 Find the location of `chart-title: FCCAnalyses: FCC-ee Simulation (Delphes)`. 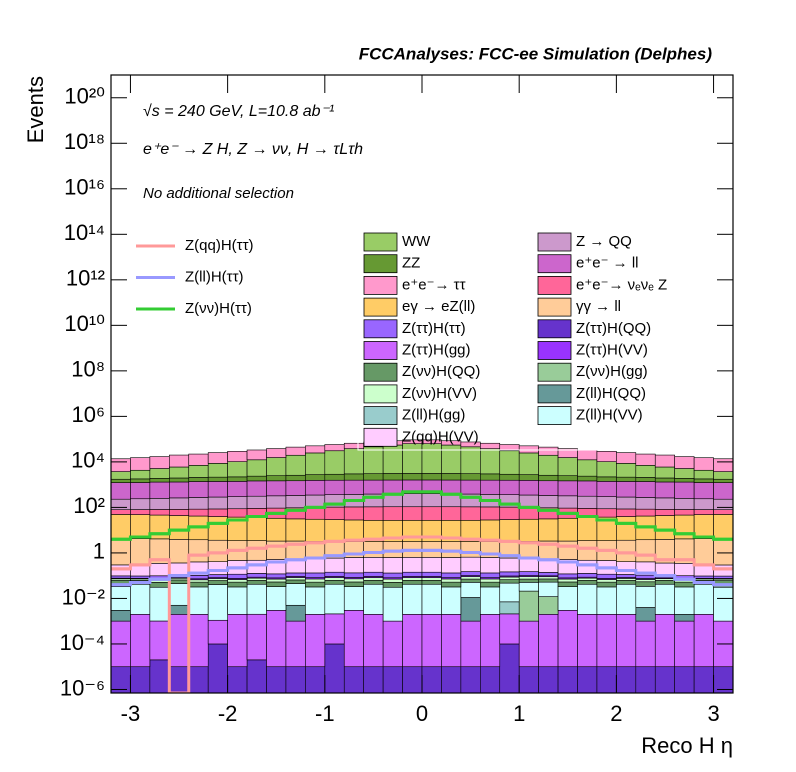

chart-title: FCCAnalyses: FCC-ee Simulation (Delphes) is located at coordinates (536, 53).